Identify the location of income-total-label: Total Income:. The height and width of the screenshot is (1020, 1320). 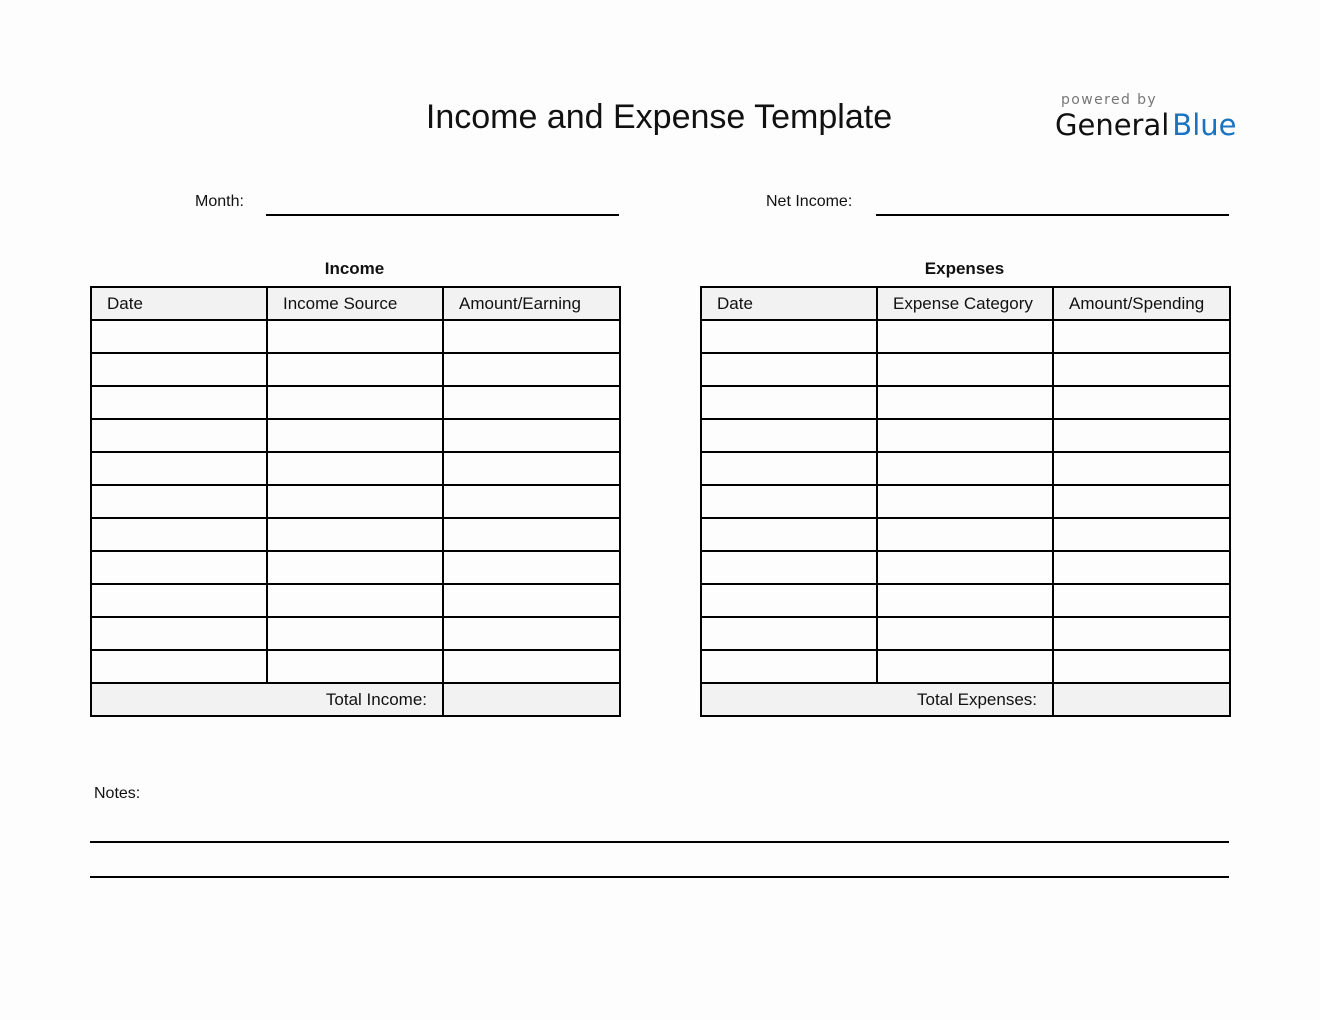
(267, 699).